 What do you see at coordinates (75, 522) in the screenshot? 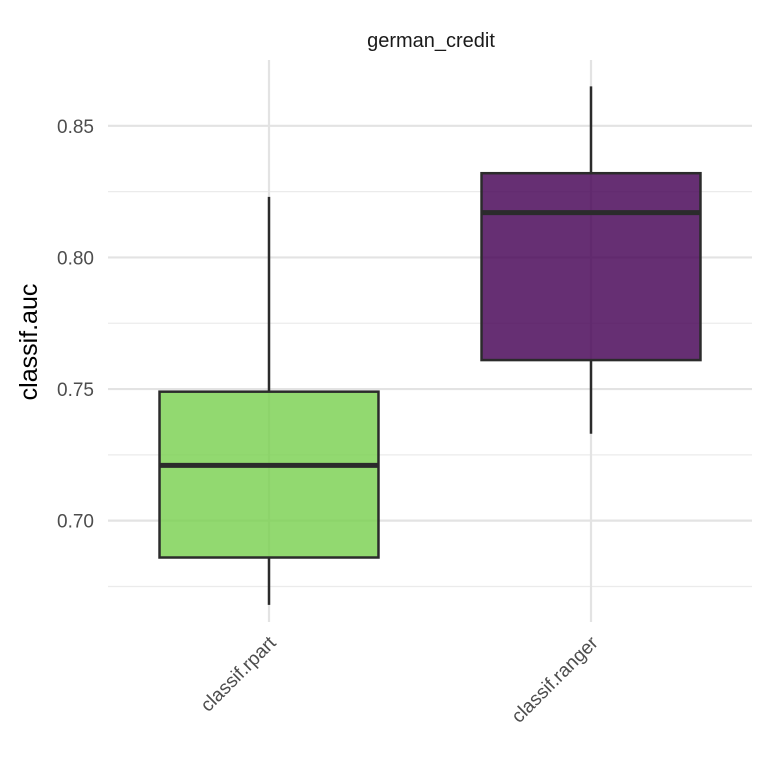
I see `y-tick-label: 0.70` at bounding box center [75, 522].